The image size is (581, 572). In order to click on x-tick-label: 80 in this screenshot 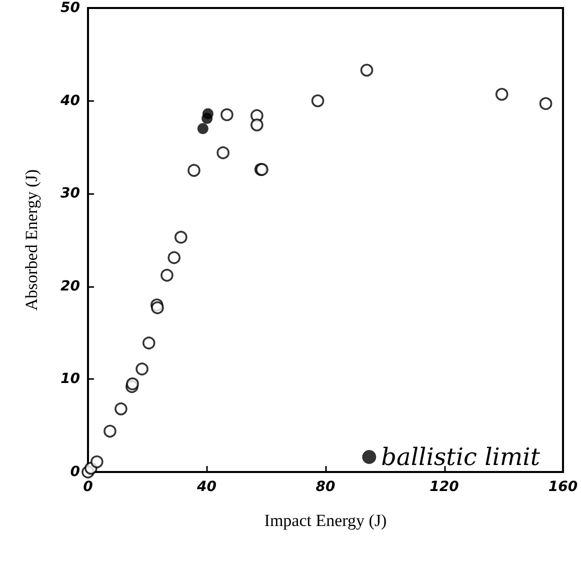, I will do `click(326, 487)`.